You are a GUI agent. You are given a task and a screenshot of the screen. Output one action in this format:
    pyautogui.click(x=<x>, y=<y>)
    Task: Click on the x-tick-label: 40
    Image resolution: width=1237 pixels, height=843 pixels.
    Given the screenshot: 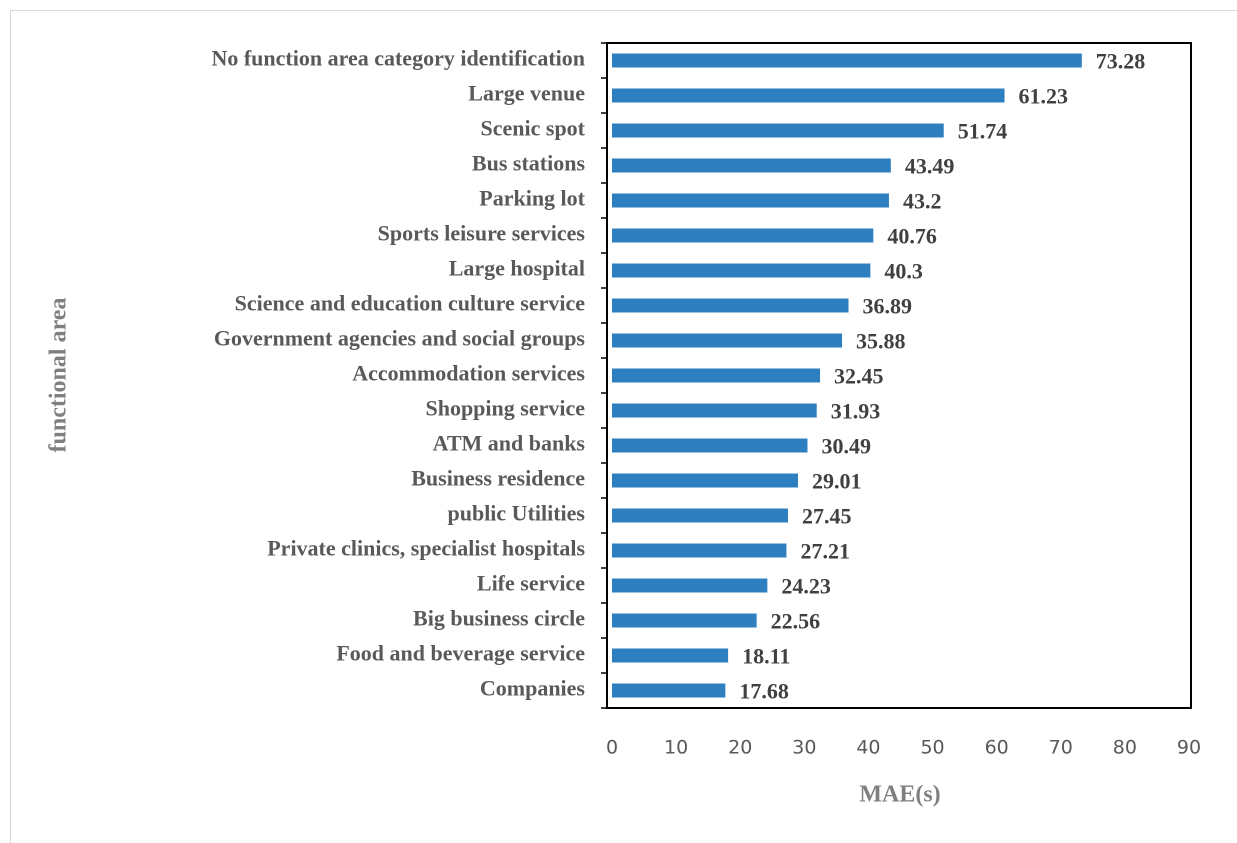 What is the action you would take?
    pyautogui.click(x=868, y=748)
    